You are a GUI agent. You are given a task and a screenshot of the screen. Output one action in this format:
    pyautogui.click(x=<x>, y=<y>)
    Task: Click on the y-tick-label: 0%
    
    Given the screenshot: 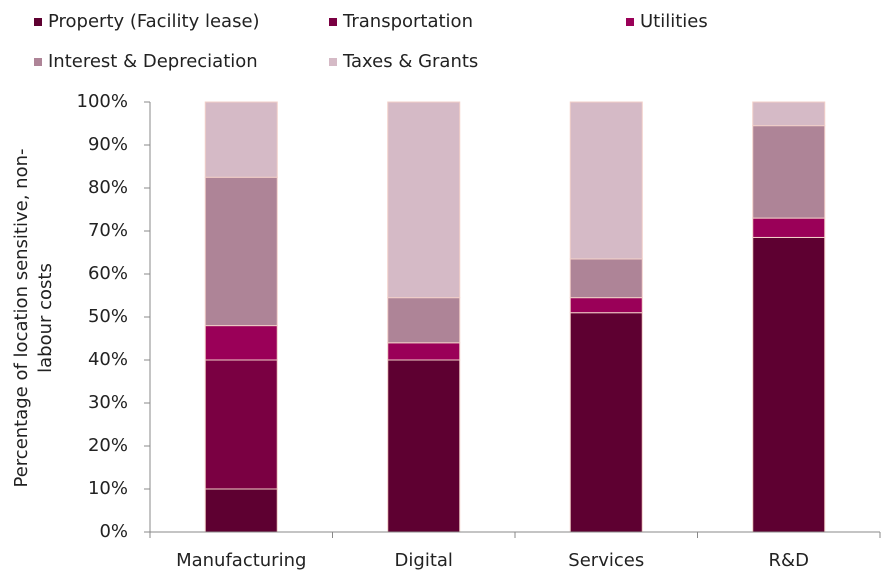 What is the action you would take?
    pyautogui.click(x=113, y=531)
    